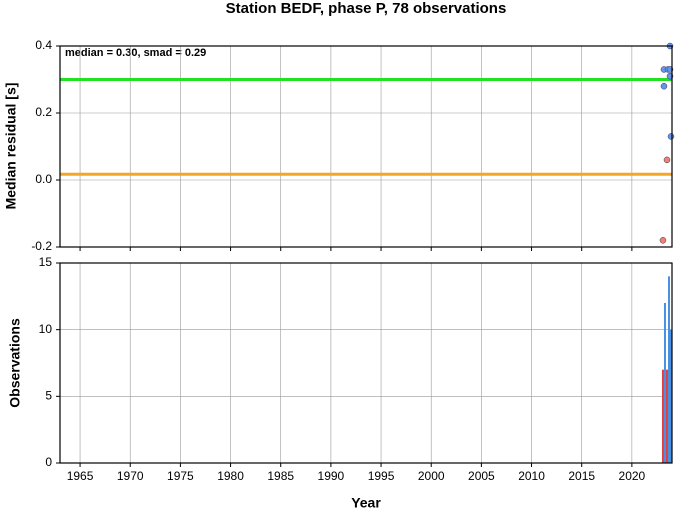  I want to click on y-tick-label: 0.4, so click(43, 45).